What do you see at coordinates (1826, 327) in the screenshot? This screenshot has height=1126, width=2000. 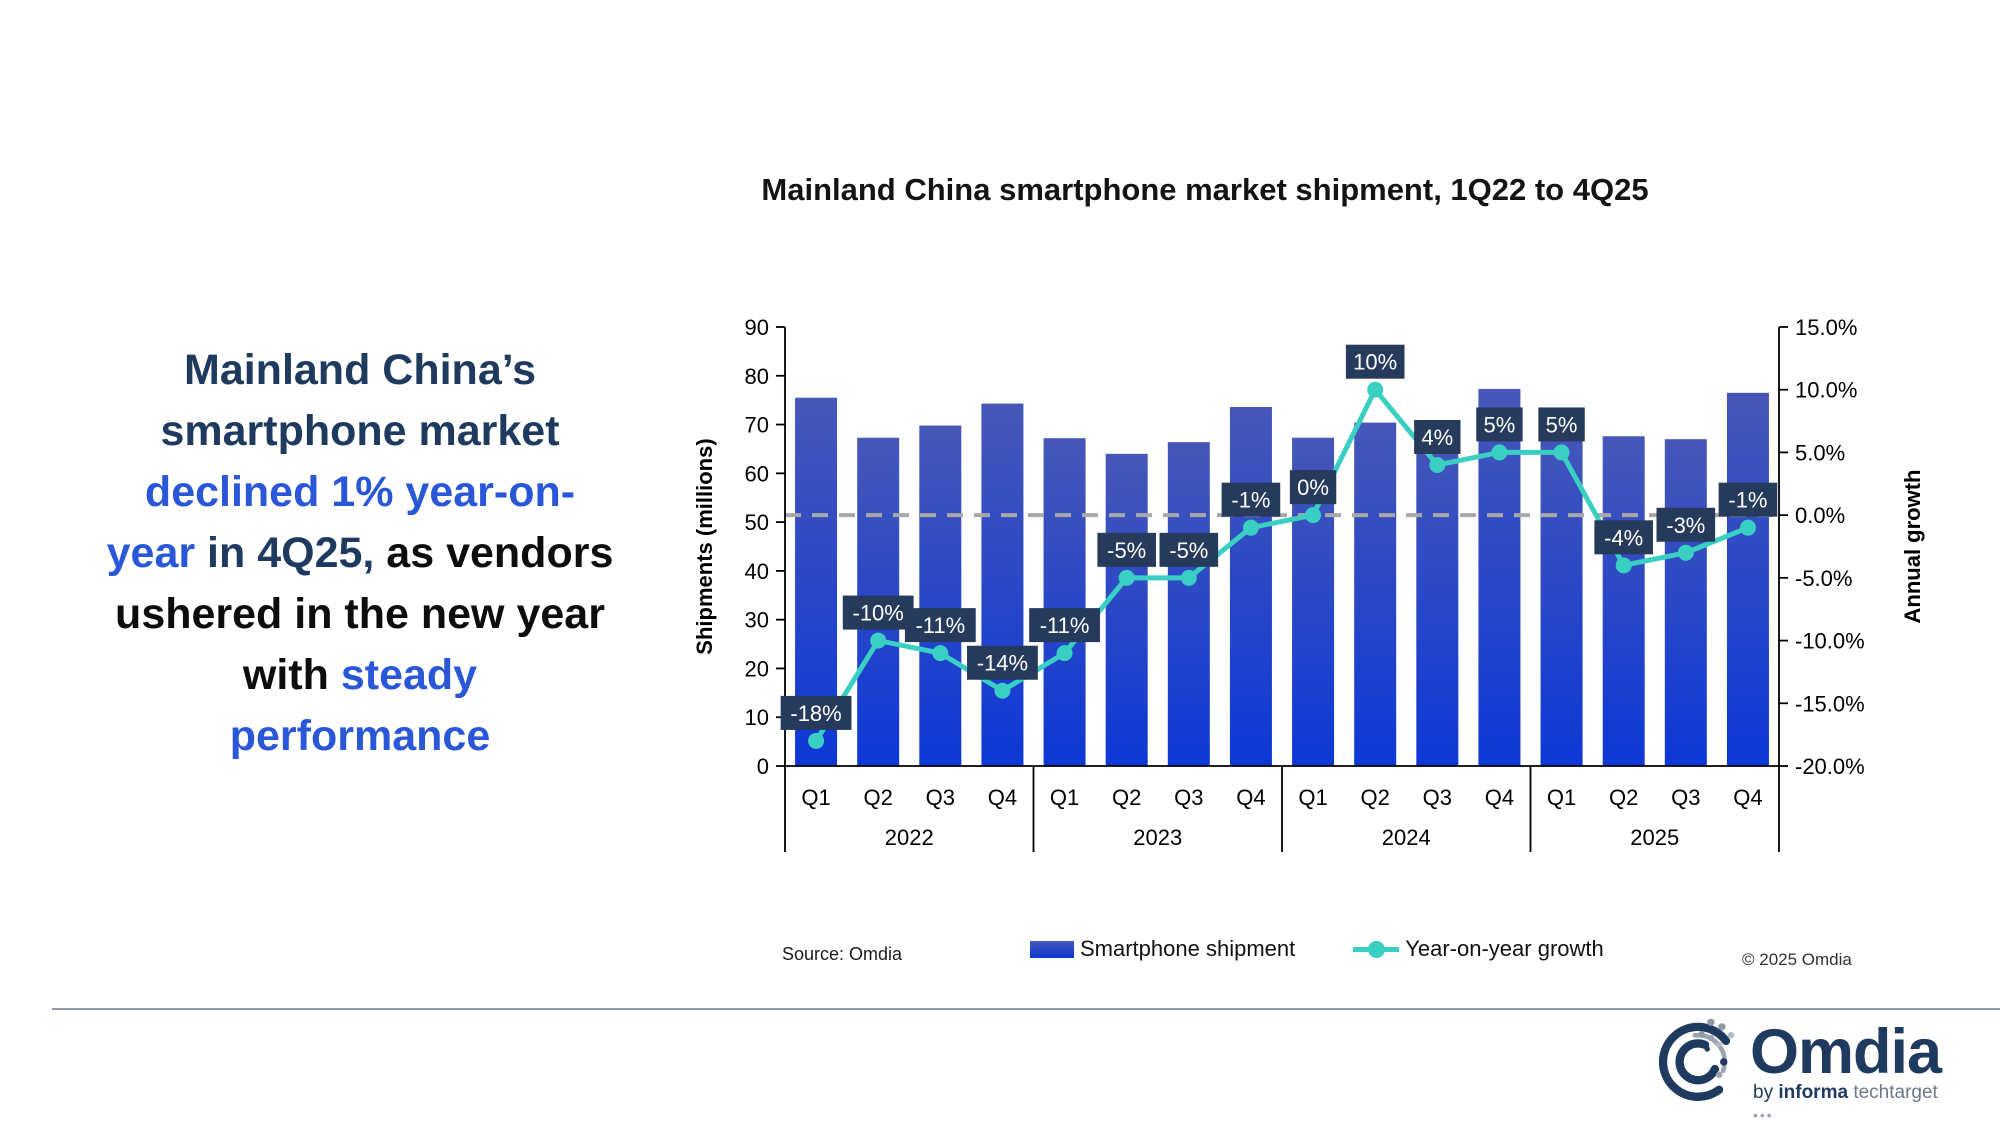 I see `right-axis-tick-label: 15.0%` at bounding box center [1826, 327].